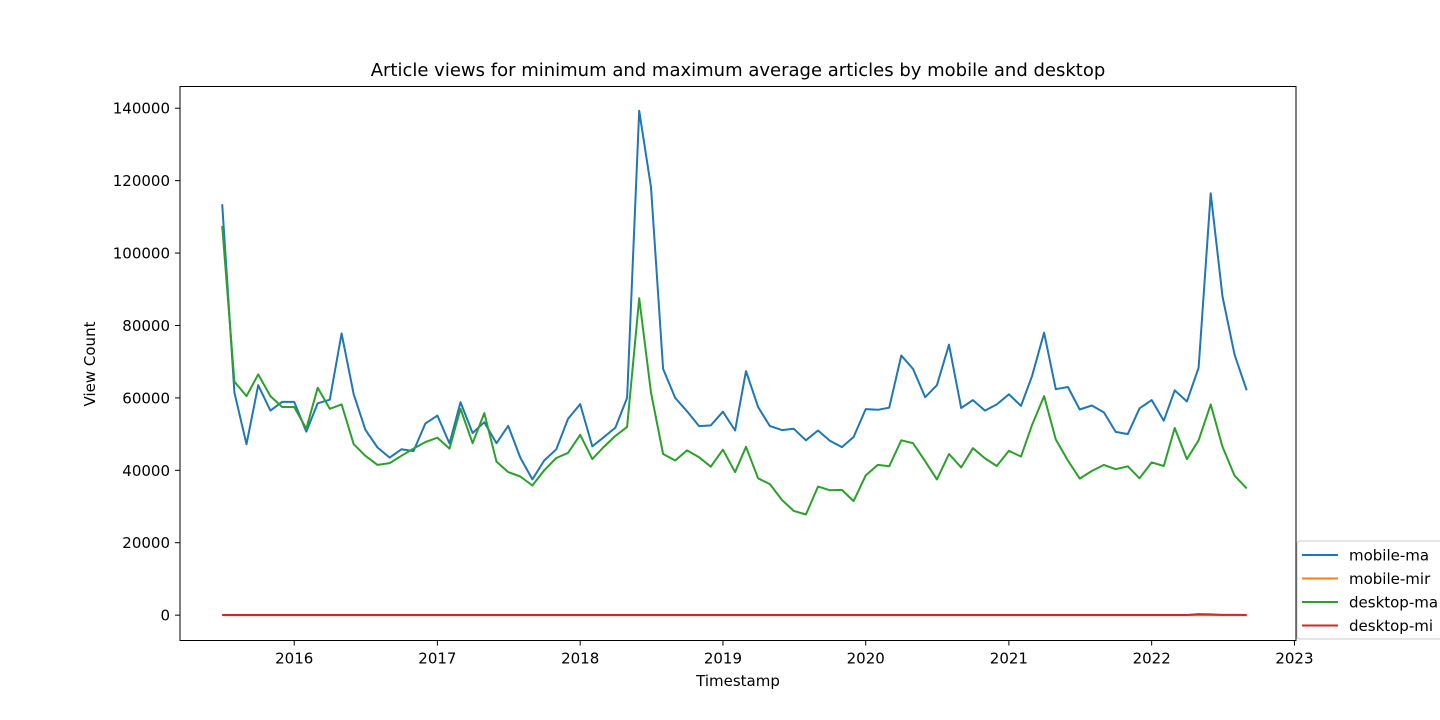 This screenshot has width=1440, height=720. Describe the element at coordinates (141, 181) in the screenshot. I see `y-tick-label: 120000` at that location.